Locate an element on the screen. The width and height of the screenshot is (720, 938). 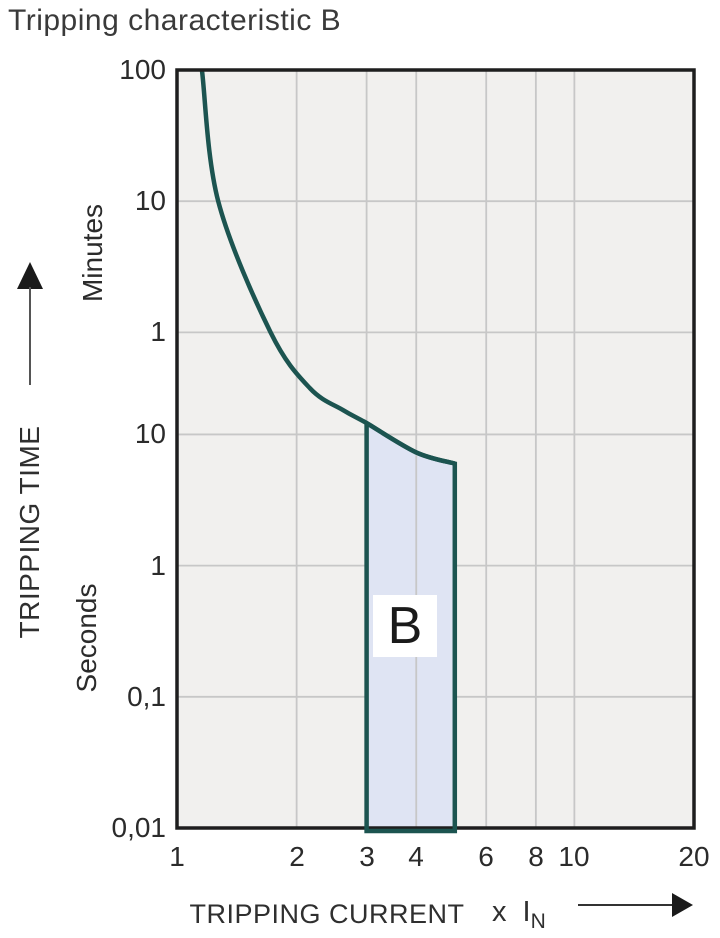
tripping-current-right-arrow-icon is located at coordinates (682, 905).